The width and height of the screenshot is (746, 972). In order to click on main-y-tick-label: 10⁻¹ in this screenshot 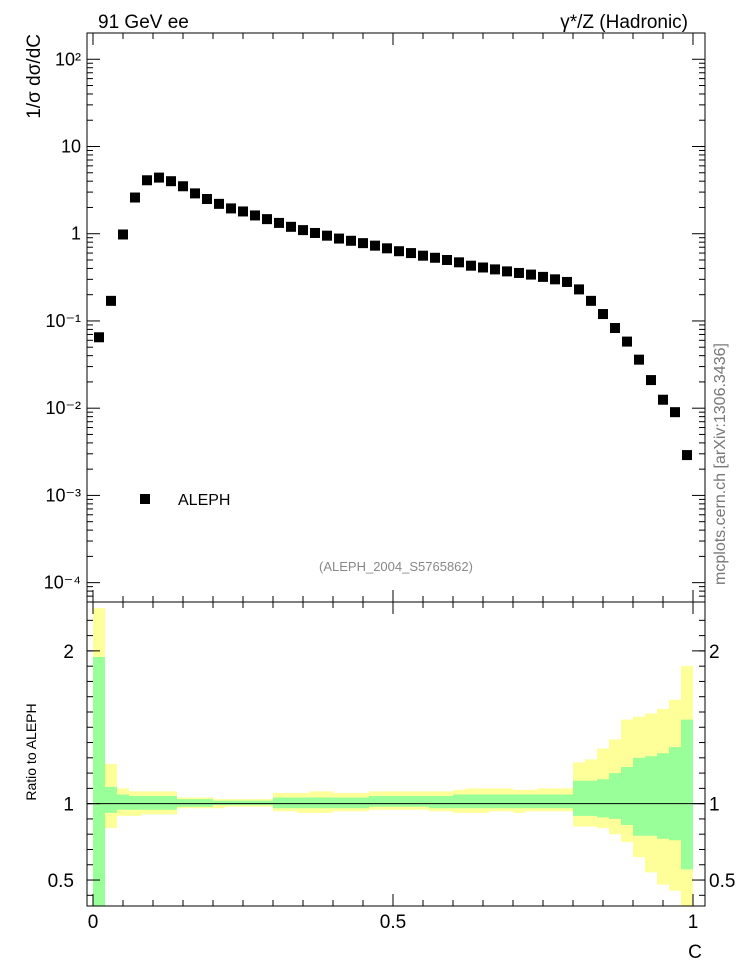, I will do `click(63, 321)`.